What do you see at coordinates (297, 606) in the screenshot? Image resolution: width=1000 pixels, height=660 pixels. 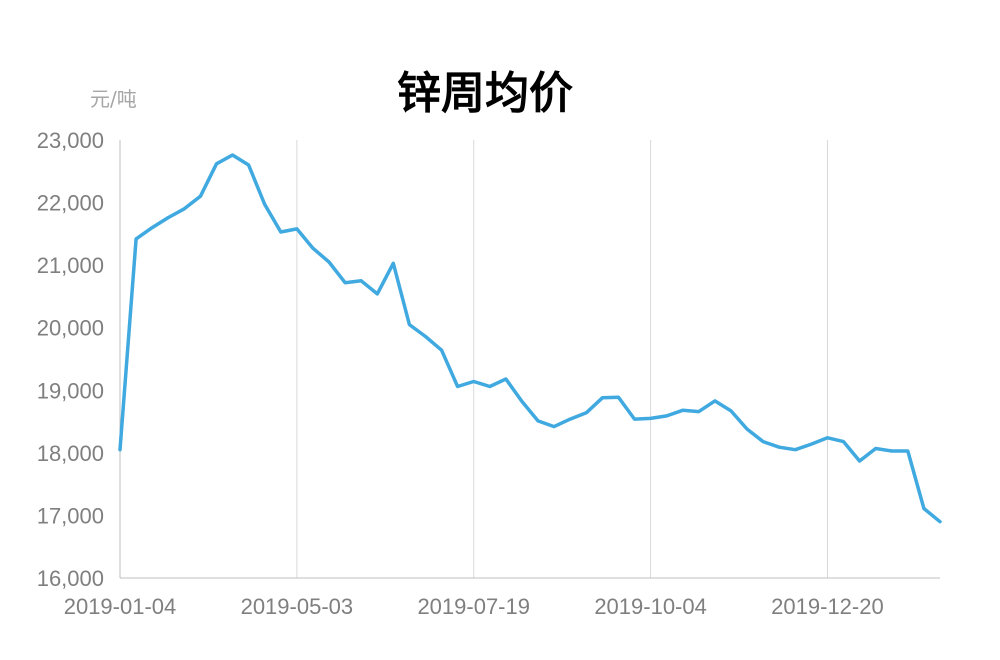 I see `x-tick-label: 2019-05-03` at bounding box center [297, 606].